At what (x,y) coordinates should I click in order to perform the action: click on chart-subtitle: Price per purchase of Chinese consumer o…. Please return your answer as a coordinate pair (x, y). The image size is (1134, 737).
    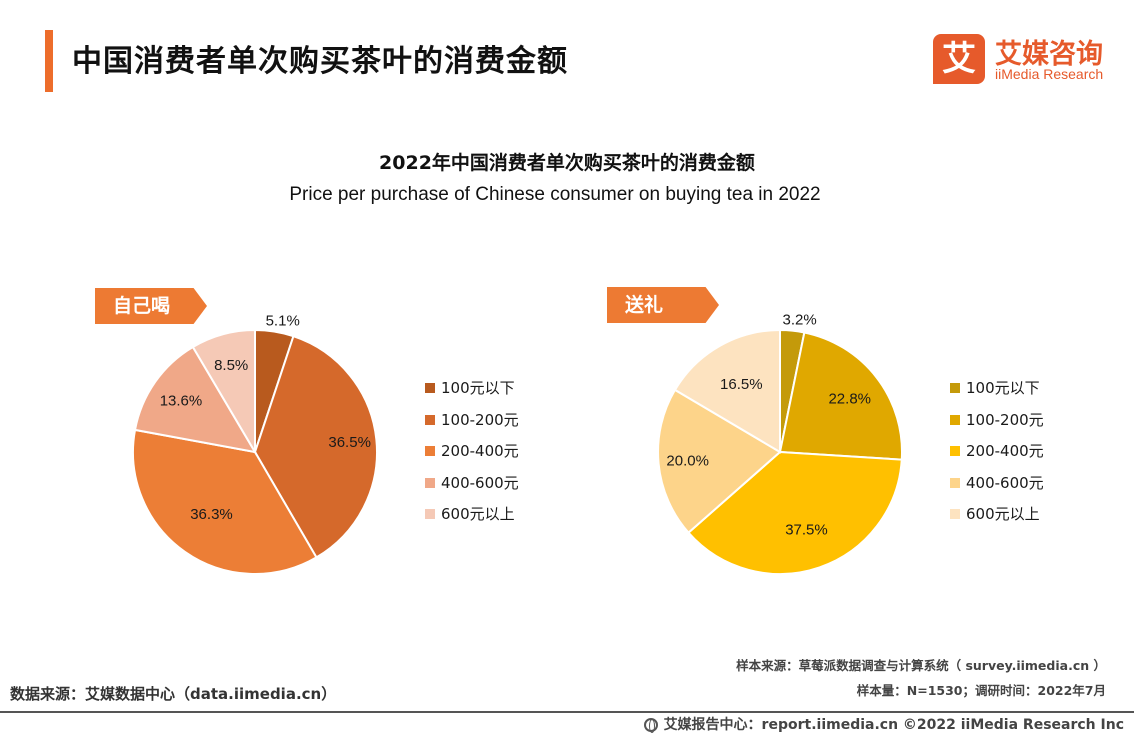
    Looking at the image, I should click on (555, 194).